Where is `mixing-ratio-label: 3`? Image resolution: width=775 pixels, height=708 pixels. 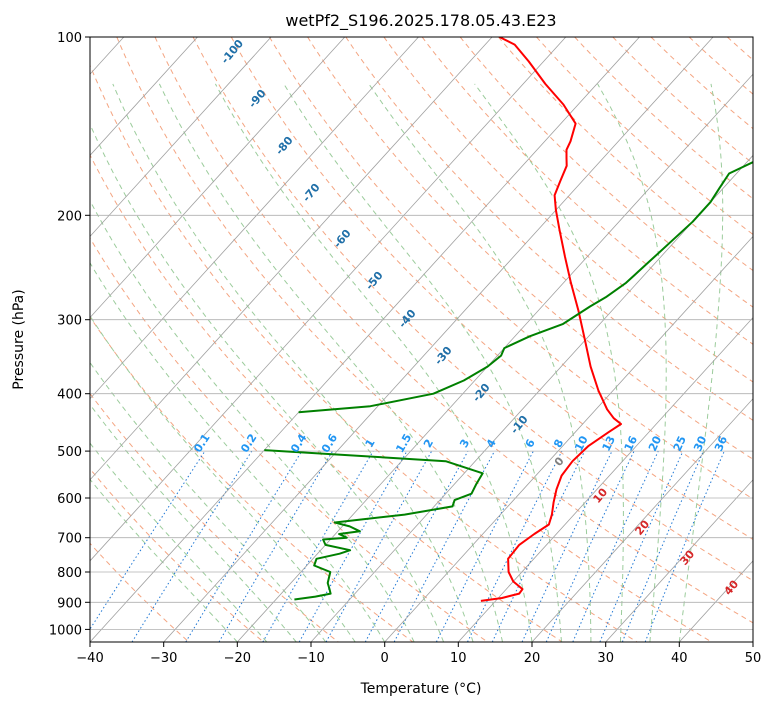 mixing-ratio-label: 3 is located at coordinates (464, 443).